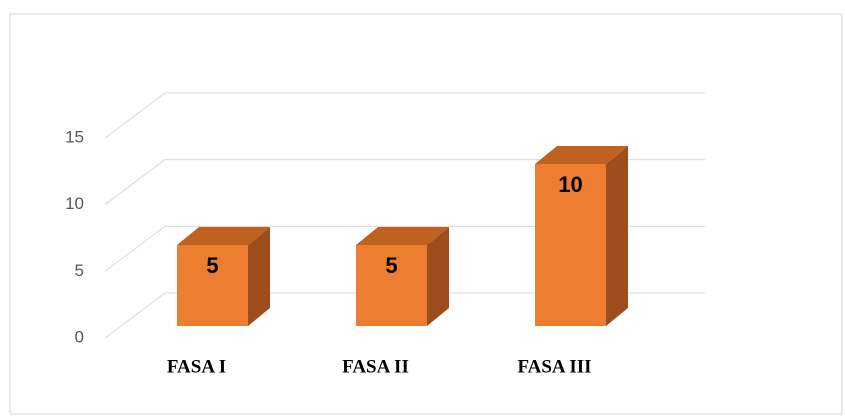 This screenshot has width=845, height=418. Describe the element at coordinates (79, 270) in the screenshot. I see `y-tick-label: 5` at that location.